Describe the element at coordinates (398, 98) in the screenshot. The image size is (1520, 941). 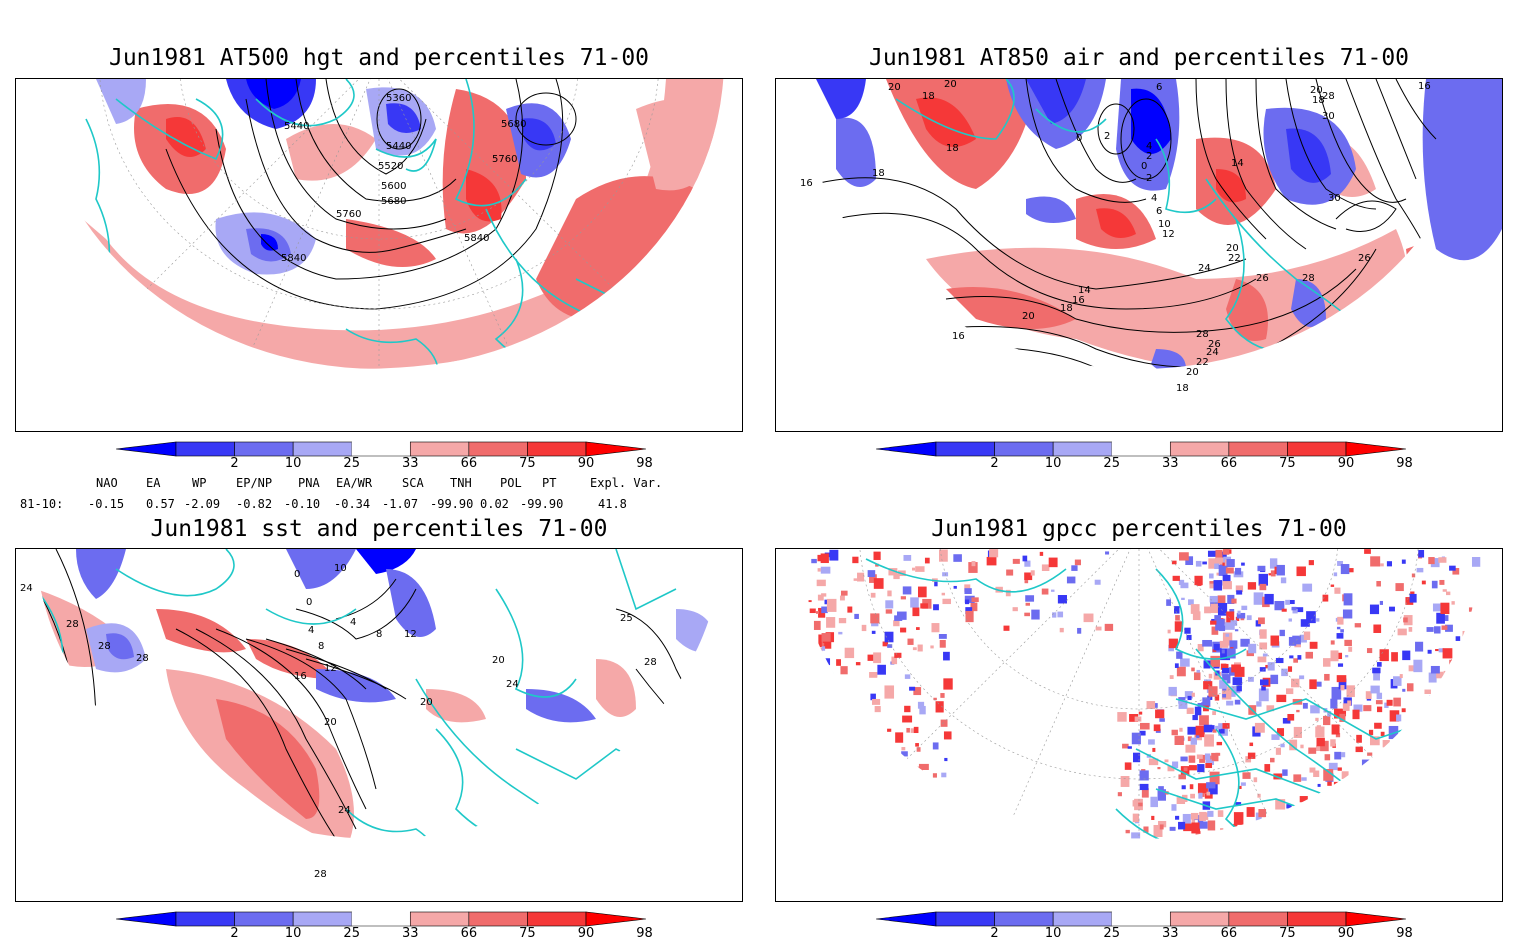
I see `contour-label: 5360` at that location.